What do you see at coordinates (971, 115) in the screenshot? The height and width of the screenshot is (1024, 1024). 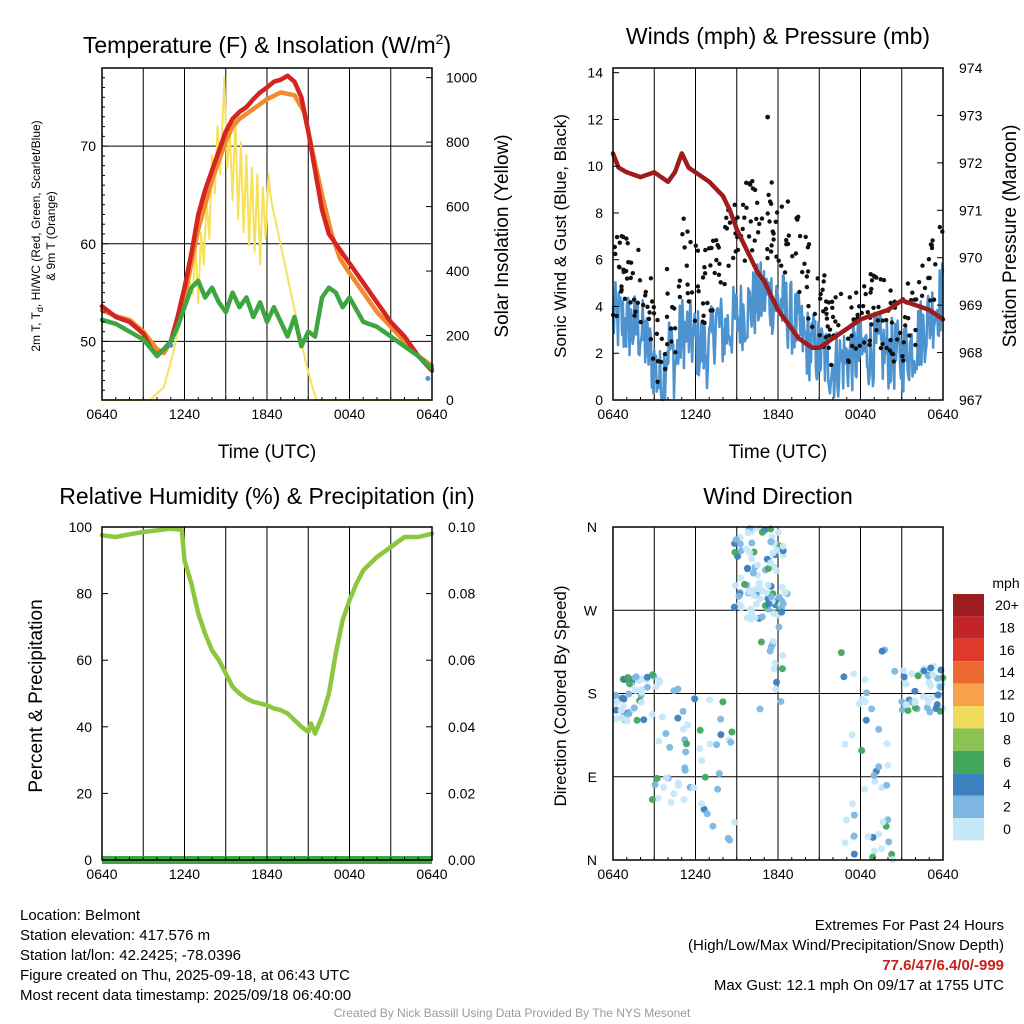 I see `winds-y2-tick: 973` at bounding box center [971, 115].